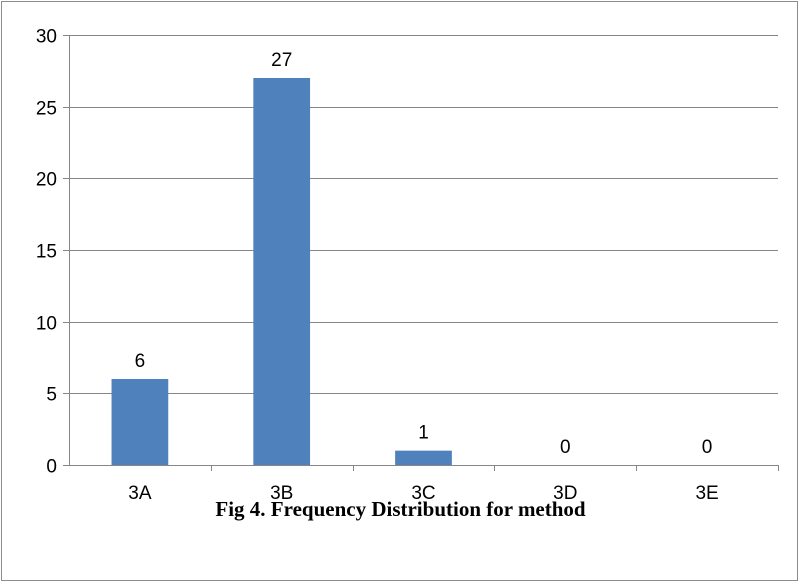 This screenshot has width=801, height=584. I want to click on y-tick-label-10: 10, so click(46, 324).